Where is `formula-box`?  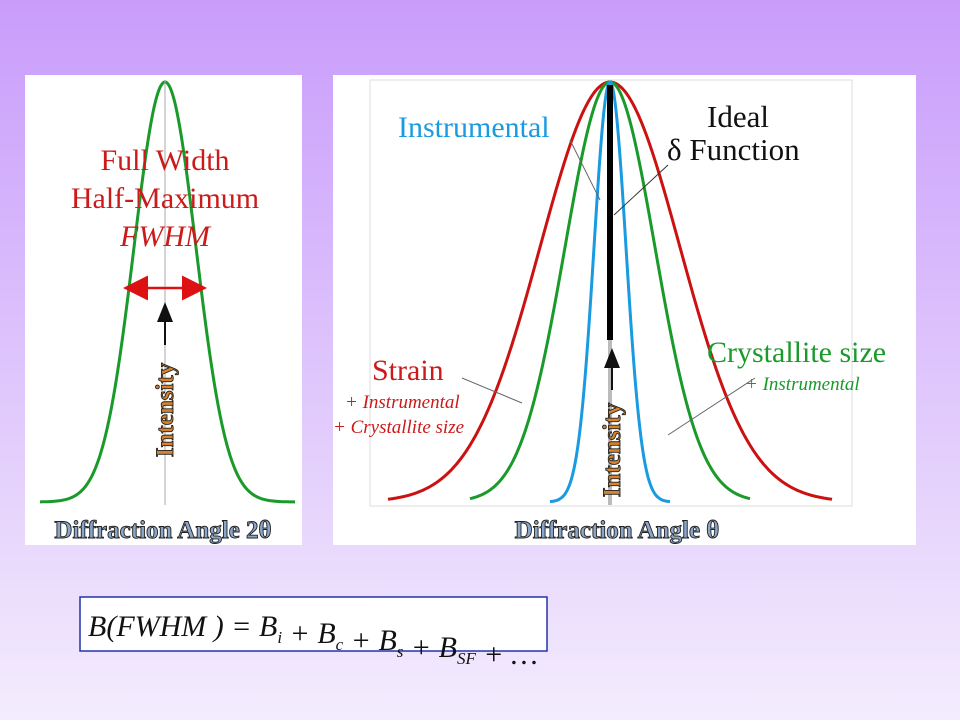 formula-box is located at coordinates (313, 624).